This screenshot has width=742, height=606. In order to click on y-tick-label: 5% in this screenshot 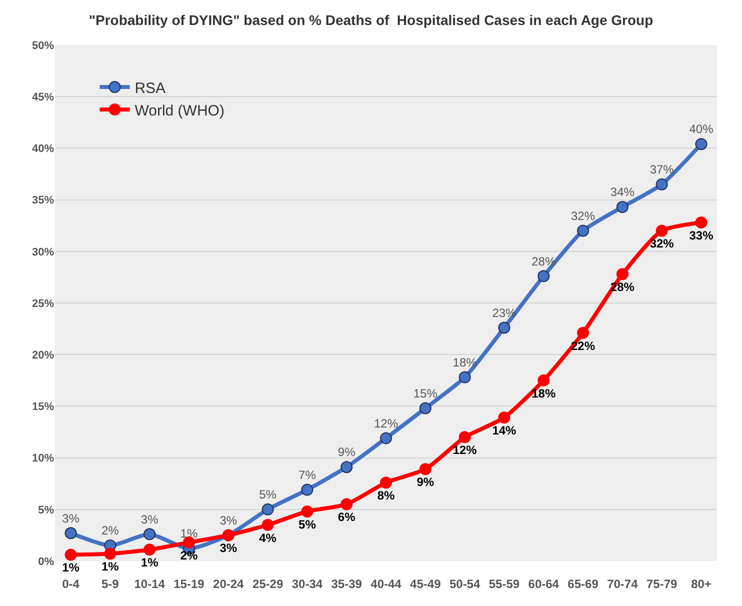, I will do `click(46, 510)`.